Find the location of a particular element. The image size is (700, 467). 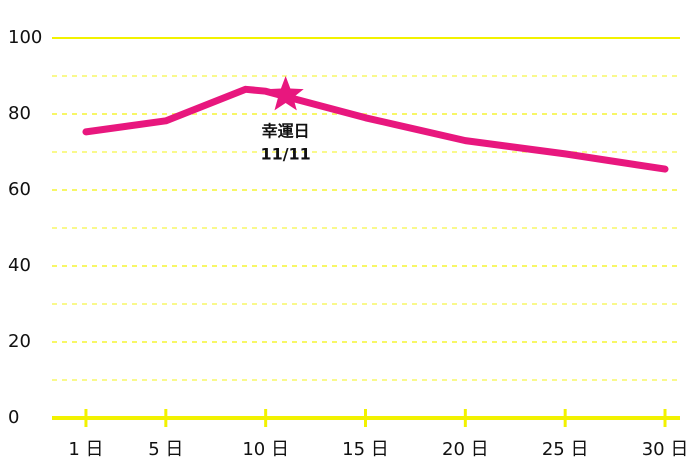

x-tick-label: 1 日 is located at coordinates (85, 449).